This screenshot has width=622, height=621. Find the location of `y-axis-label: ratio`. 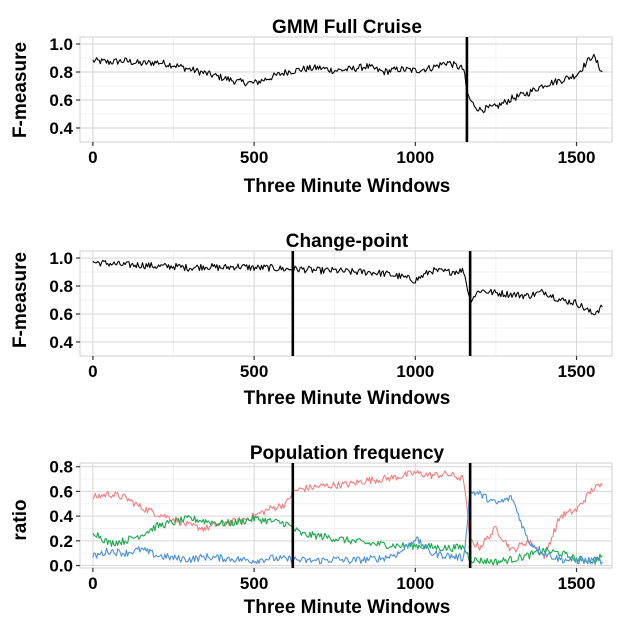

y-axis-label: ratio is located at coordinates (20, 519).